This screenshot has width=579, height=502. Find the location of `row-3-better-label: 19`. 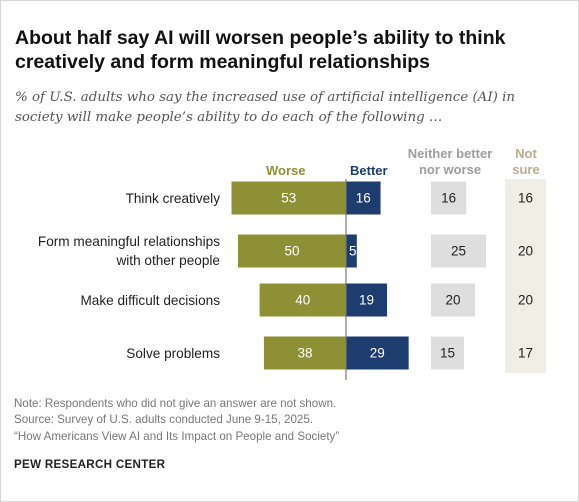

row-3-better-label: 19 is located at coordinates (366, 300).